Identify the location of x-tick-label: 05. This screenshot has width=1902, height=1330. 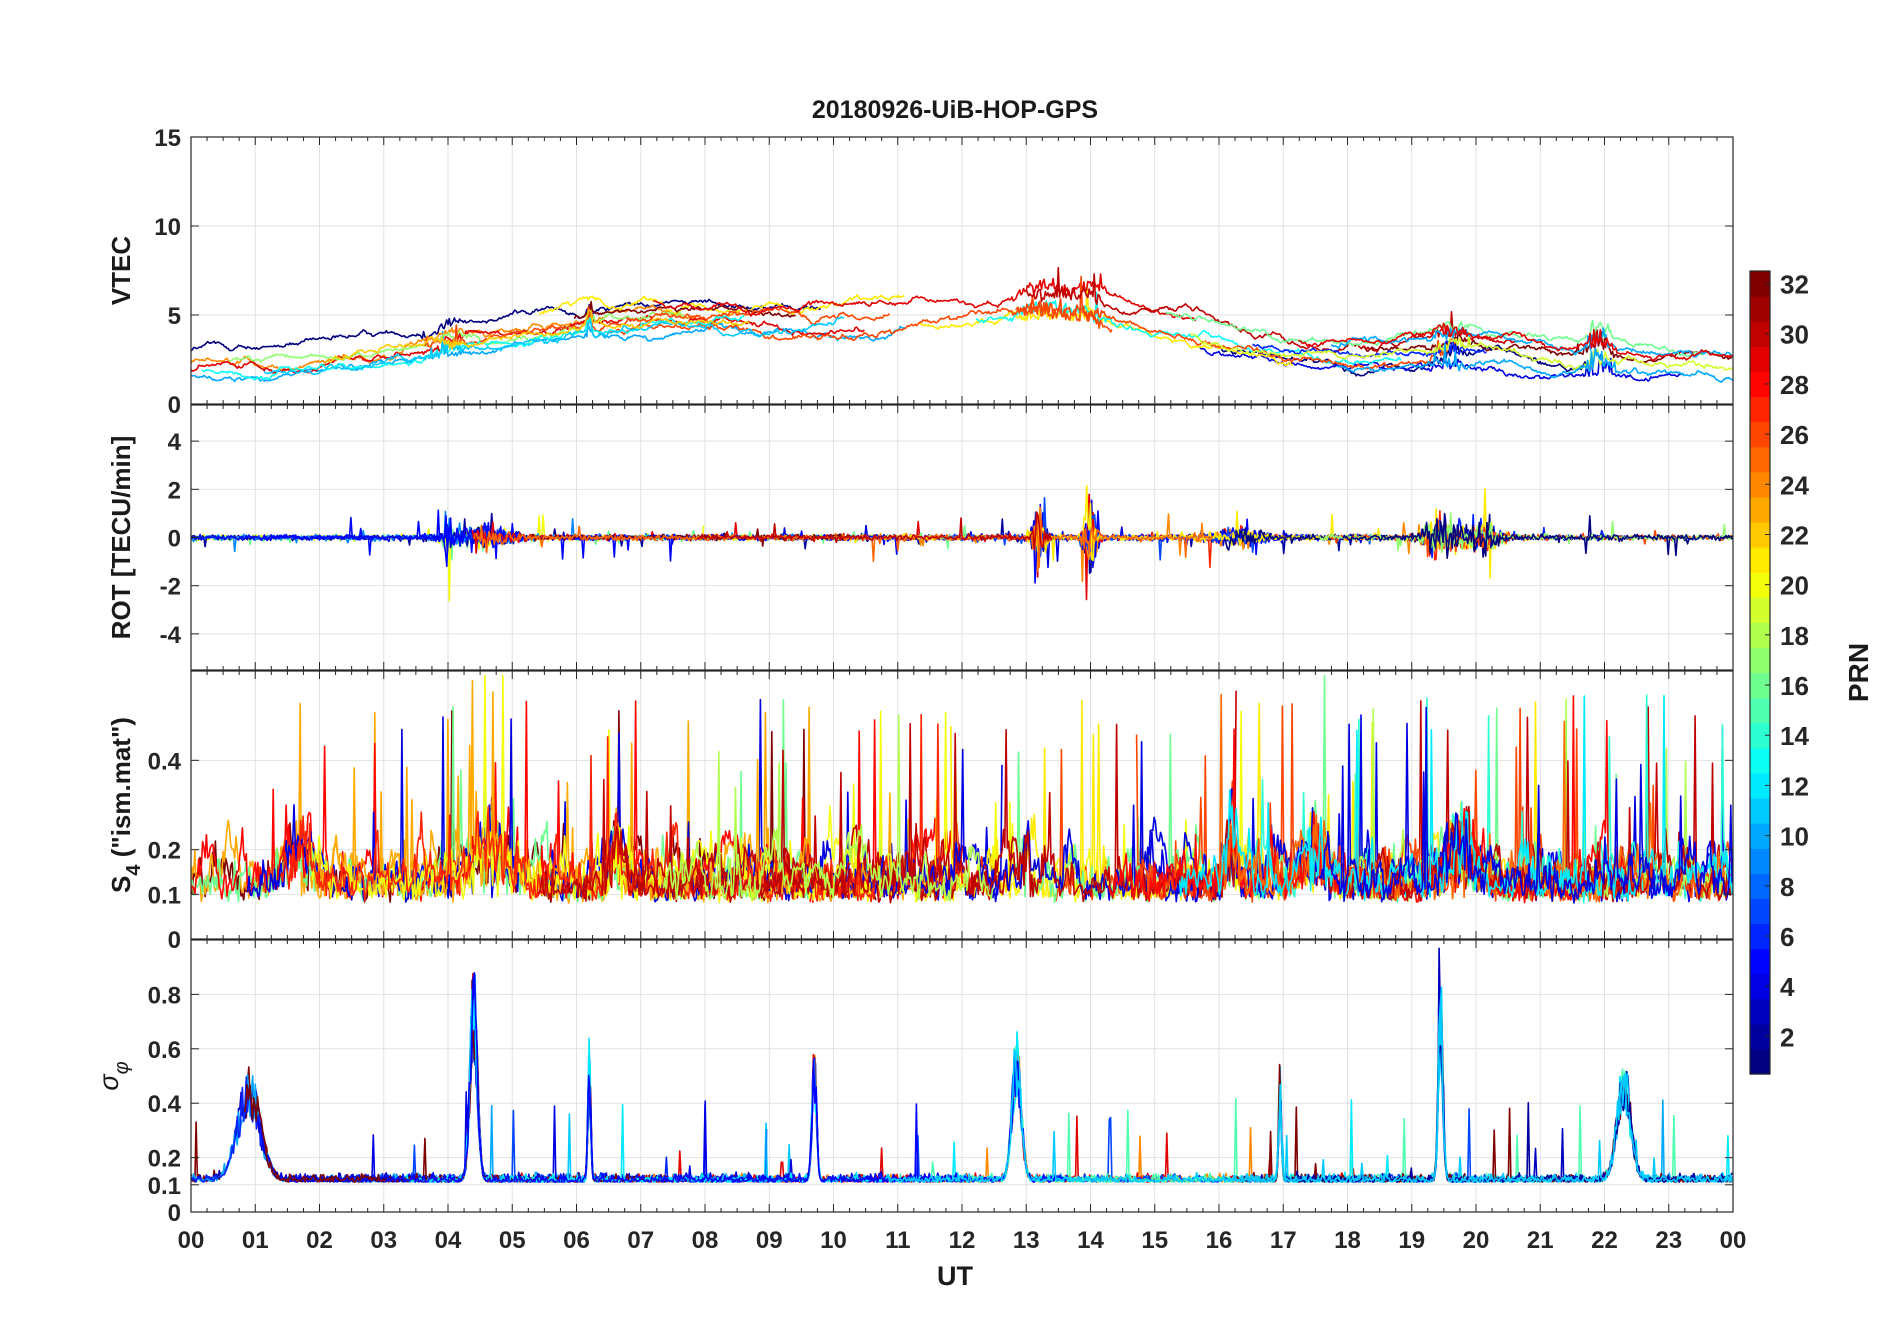
(512, 1240).